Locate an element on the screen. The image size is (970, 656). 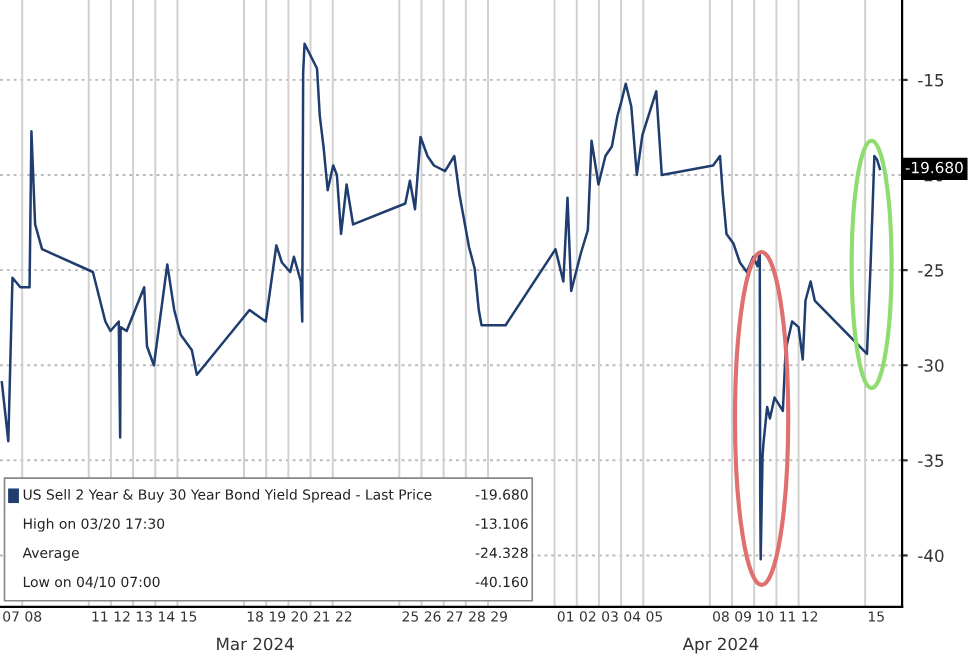
y-tick-label: -25 is located at coordinates (931, 270).